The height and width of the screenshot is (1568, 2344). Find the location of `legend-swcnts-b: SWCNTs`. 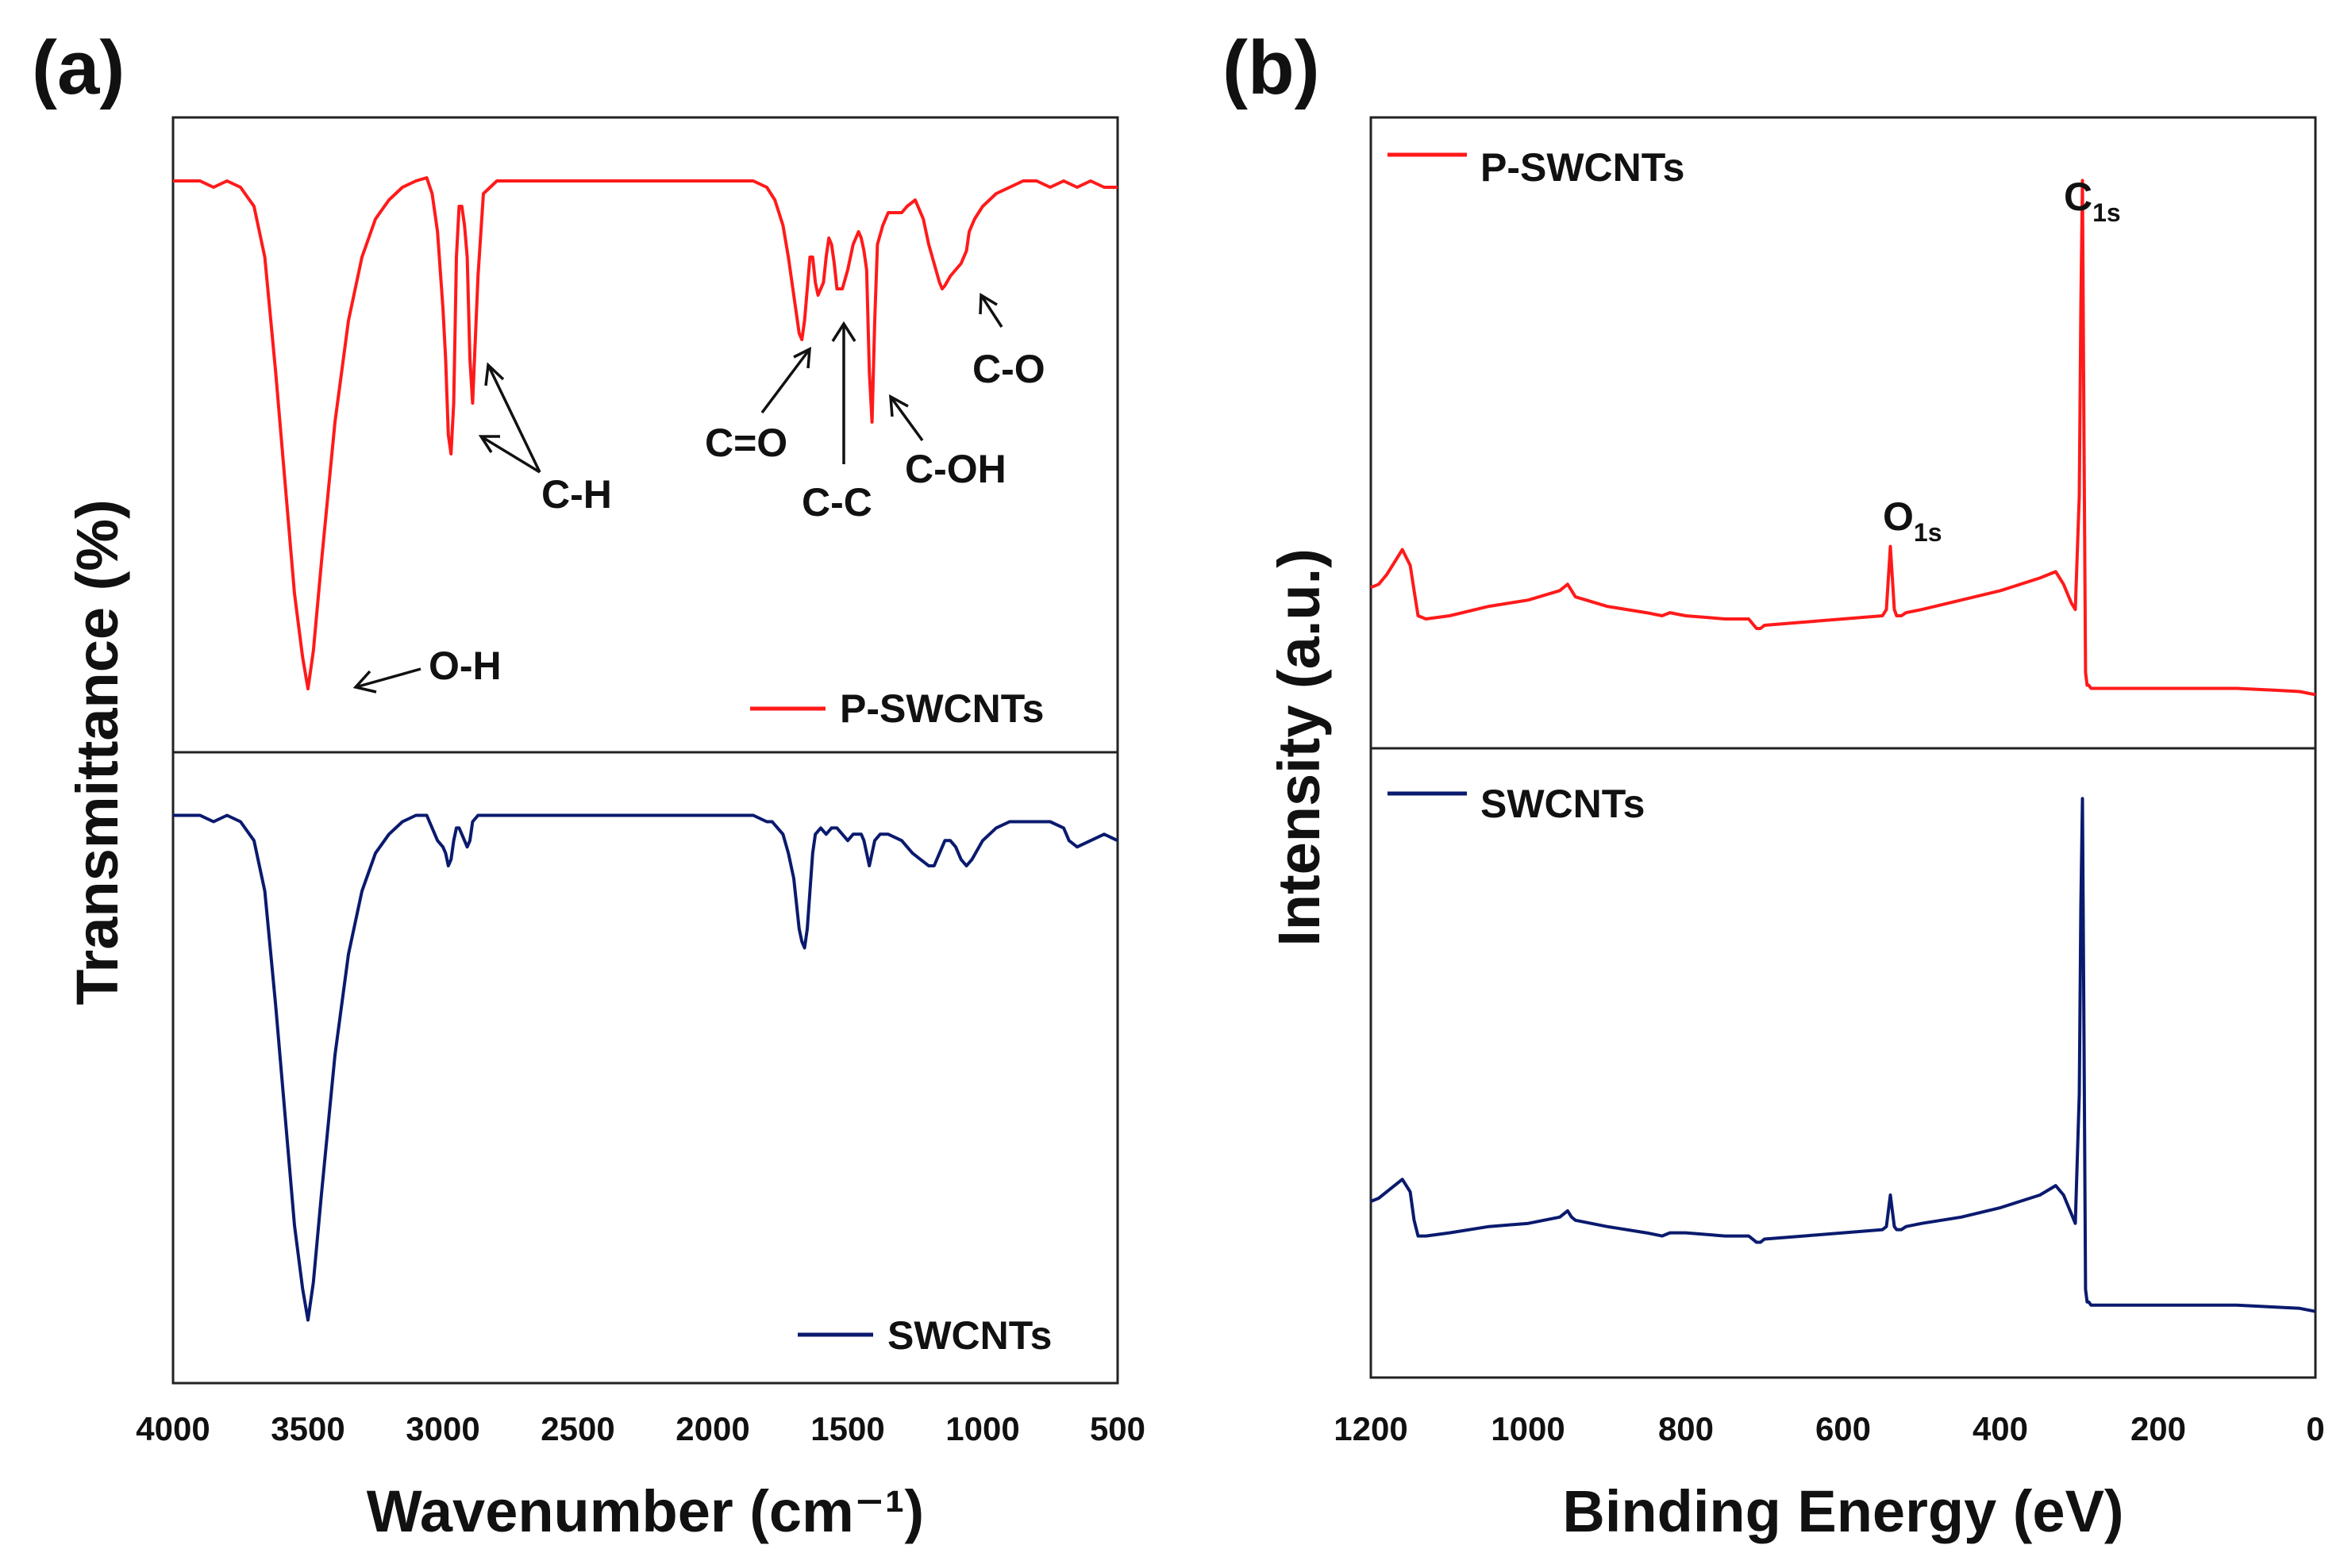

legend-swcnts-b: SWCNTs is located at coordinates (1562, 804).